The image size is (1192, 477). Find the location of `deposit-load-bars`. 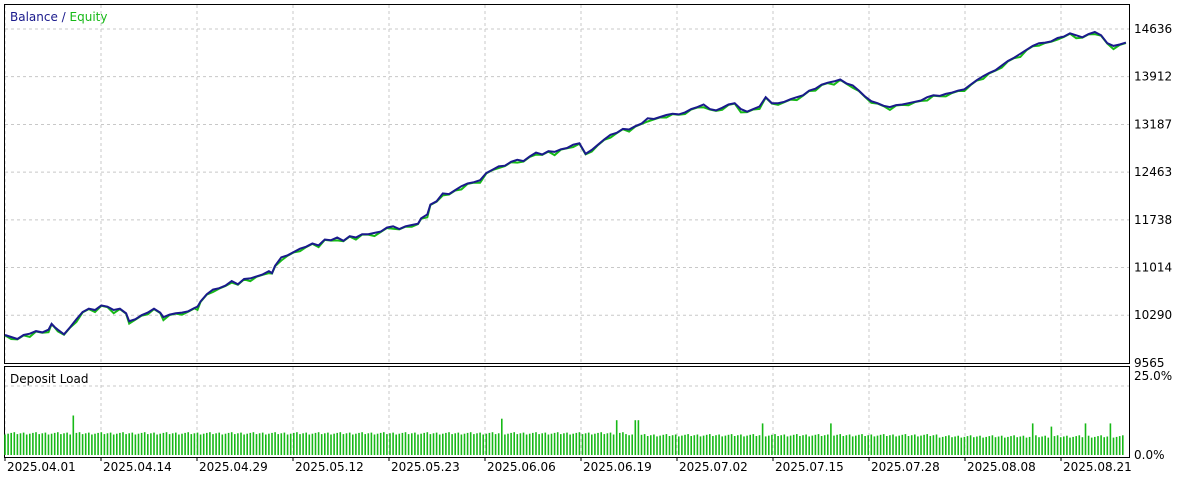

deposit-load-bars is located at coordinates (564, 435).